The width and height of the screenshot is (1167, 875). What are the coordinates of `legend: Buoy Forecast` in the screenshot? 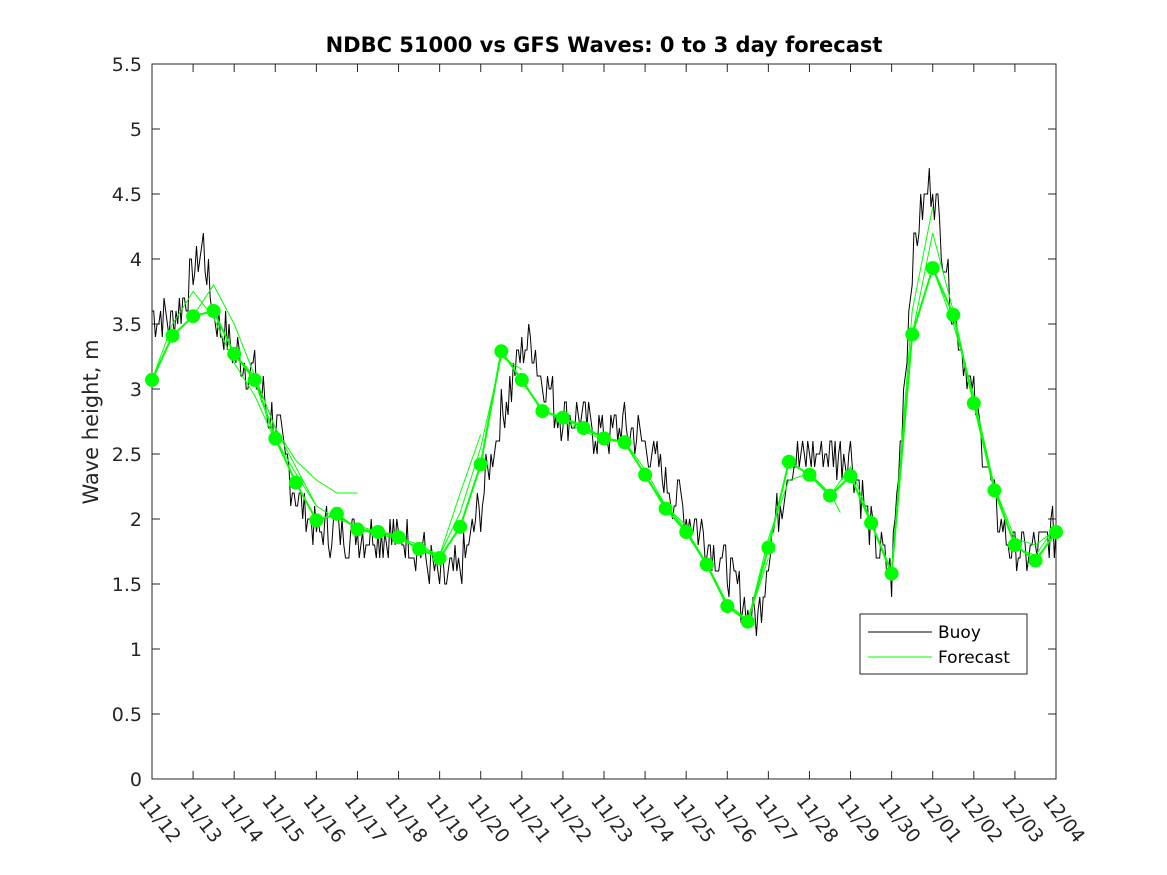 It's located at (943, 644).